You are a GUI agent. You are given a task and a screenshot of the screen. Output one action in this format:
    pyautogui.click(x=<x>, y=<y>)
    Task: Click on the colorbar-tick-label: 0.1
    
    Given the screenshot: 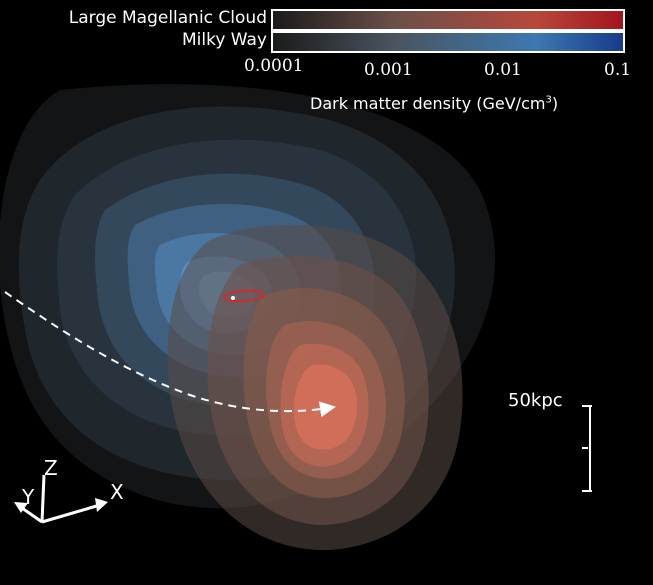 What is the action you would take?
    pyautogui.click(x=618, y=70)
    